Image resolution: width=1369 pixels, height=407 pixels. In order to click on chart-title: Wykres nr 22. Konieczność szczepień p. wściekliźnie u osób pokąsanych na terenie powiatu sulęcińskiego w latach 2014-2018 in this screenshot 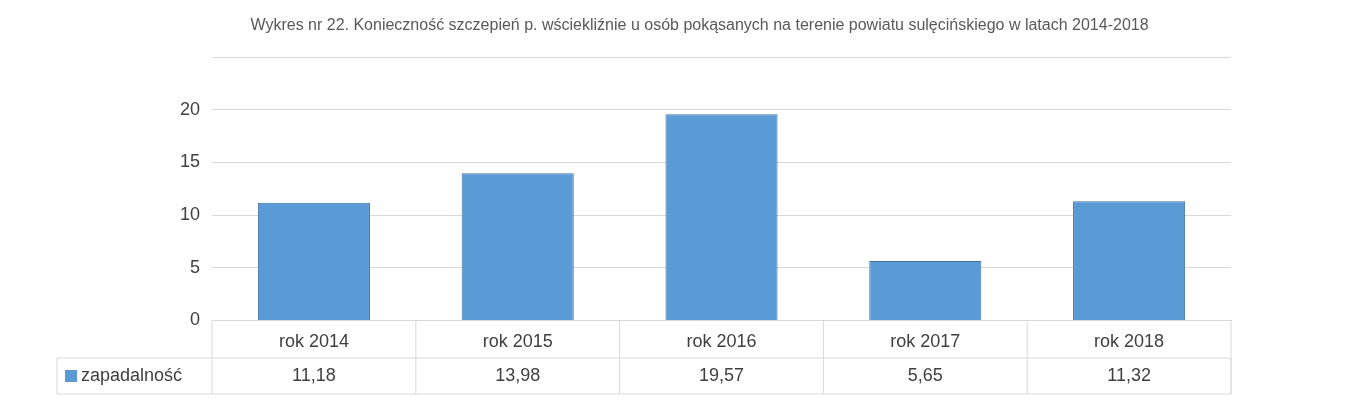, I will do `click(699, 25)`.